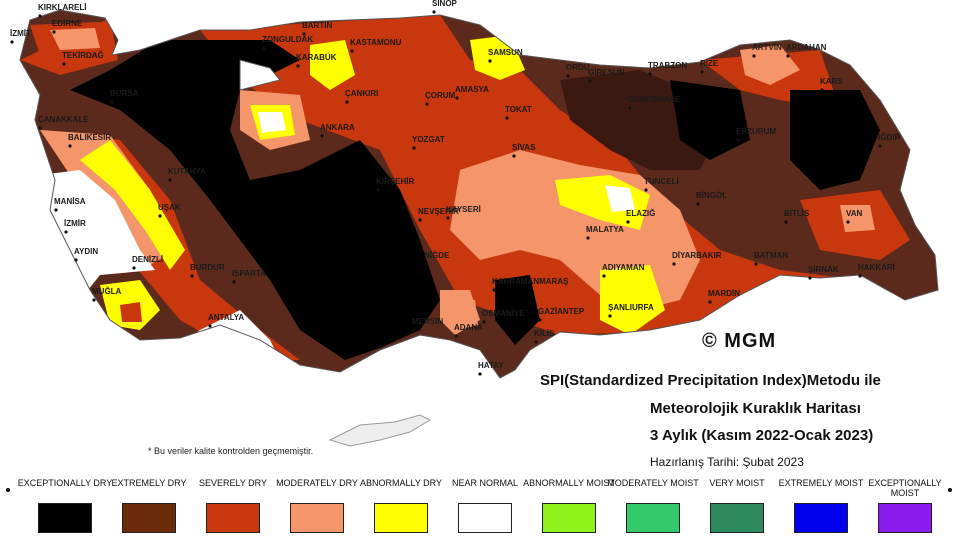 This screenshot has width=960, height=540. I want to click on legend-item: MODERATELY DRY, so click(317, 505).